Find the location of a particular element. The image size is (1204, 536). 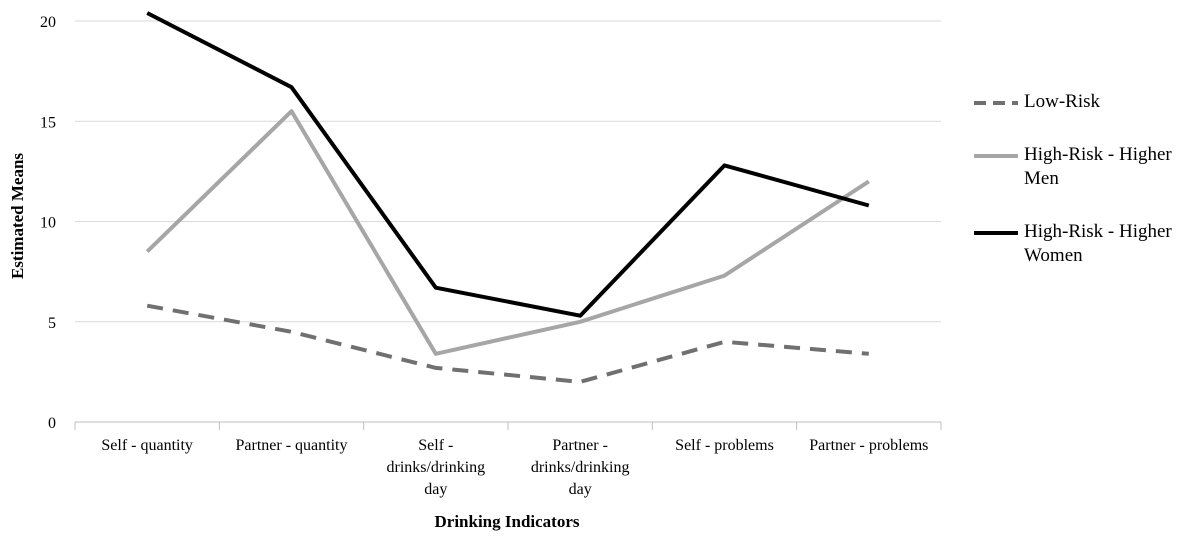

x-tick-label: Partner - problems is located at coordinates (868, 445).